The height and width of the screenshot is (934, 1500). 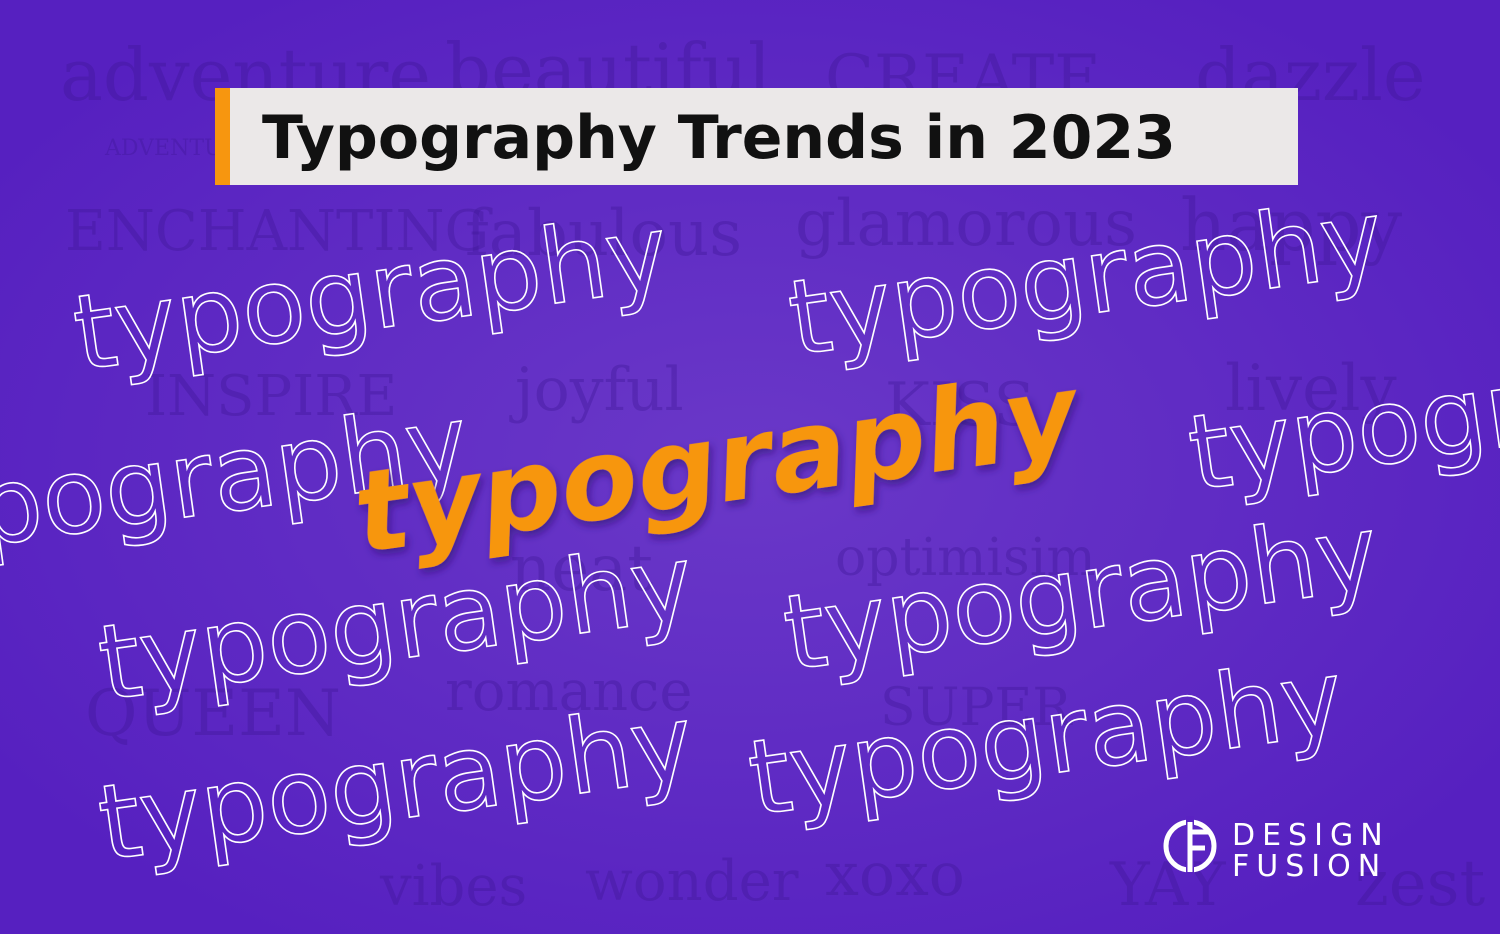 What do you see at coordinates (277, 231) in the screenshot?
I see `background-word: ENCHANTING` at bounding box center [277, 231].